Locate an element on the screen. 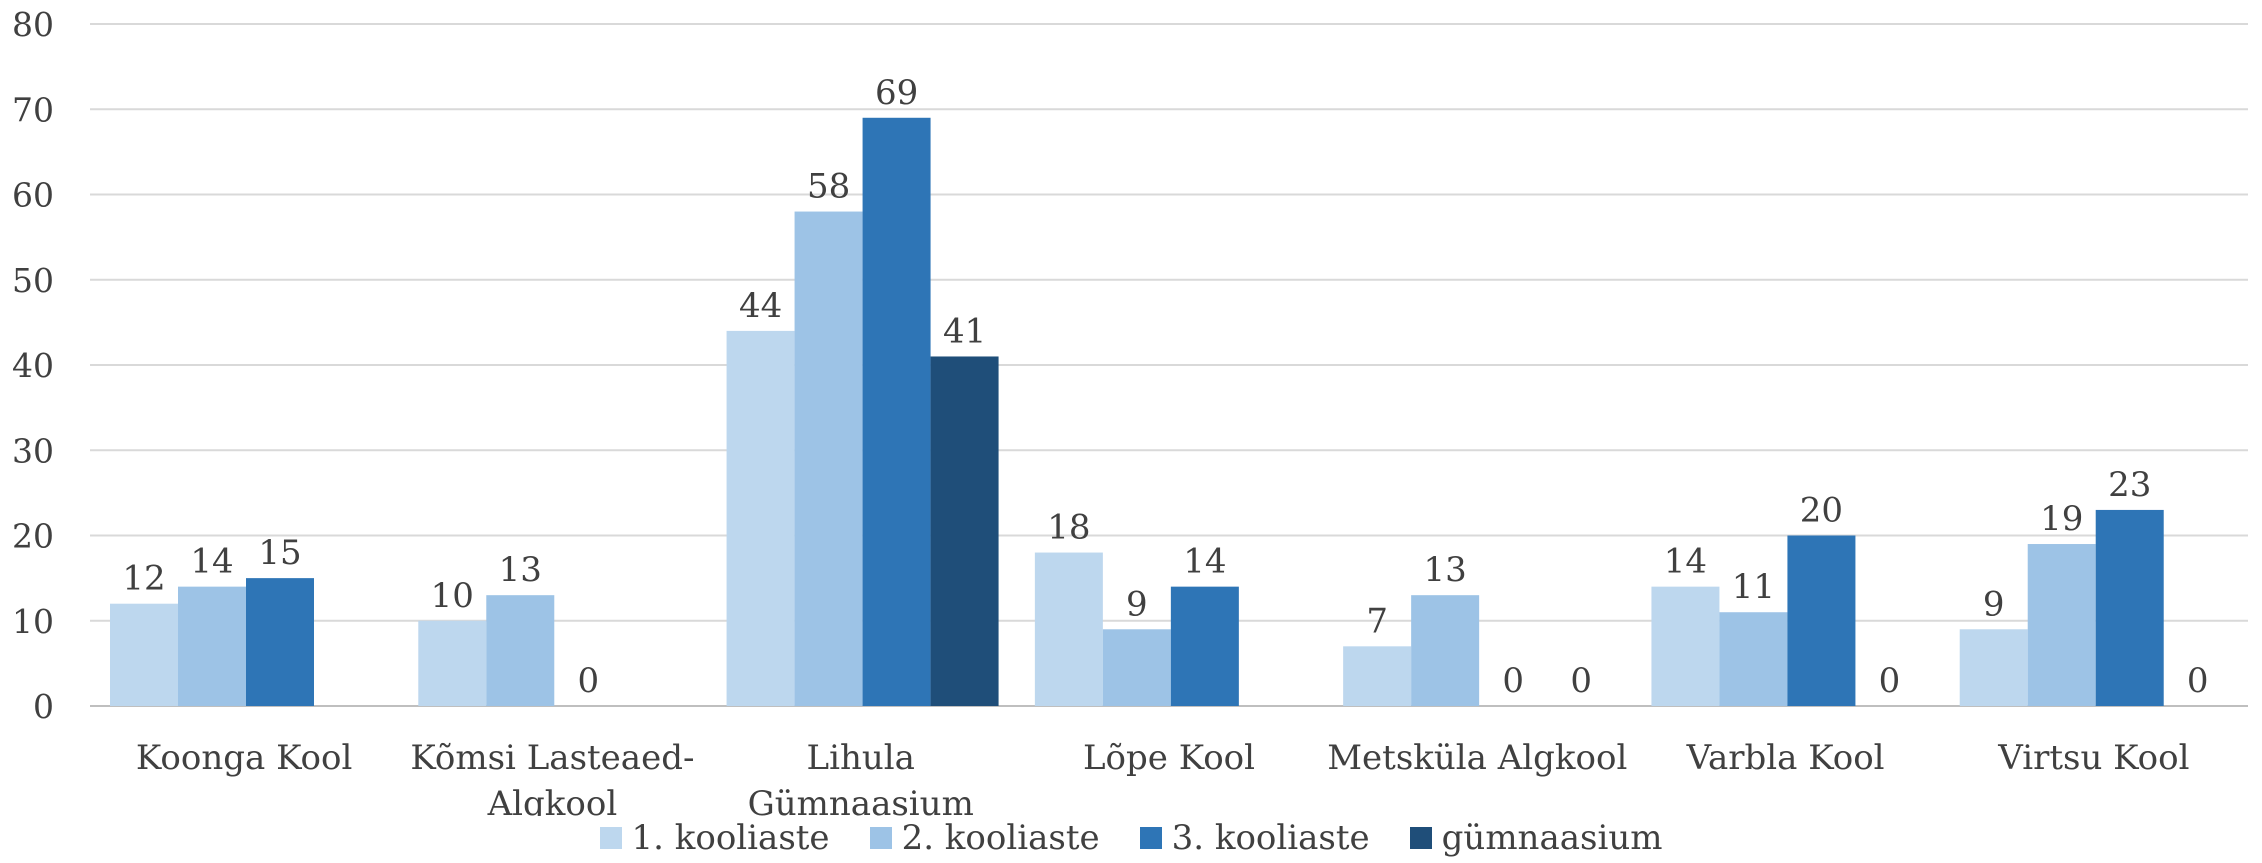 This screenshot has width=2262, height=863. legend-item: 2. kooliaste is located at coordinates (984, 838).